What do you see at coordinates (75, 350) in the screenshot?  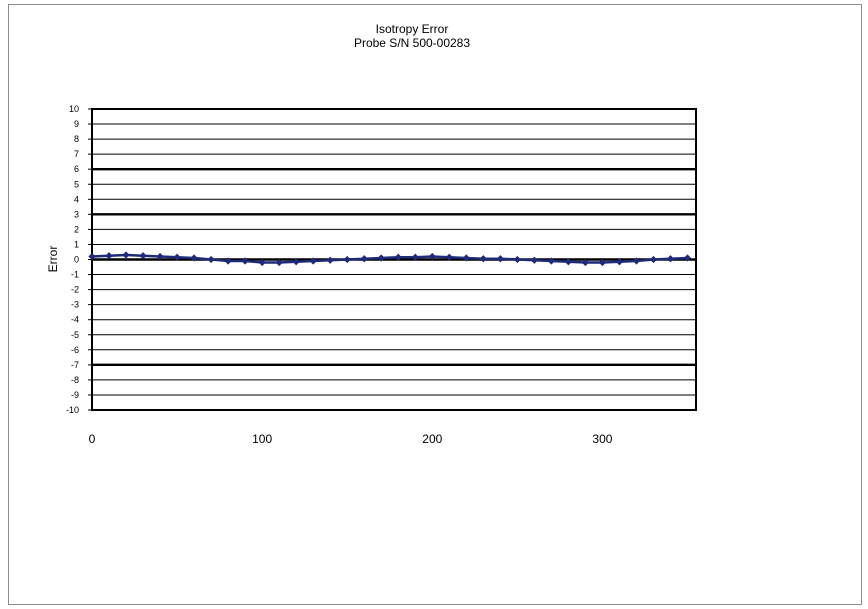 I see `y-tick-label: -6` at bounding box center [75, 350].